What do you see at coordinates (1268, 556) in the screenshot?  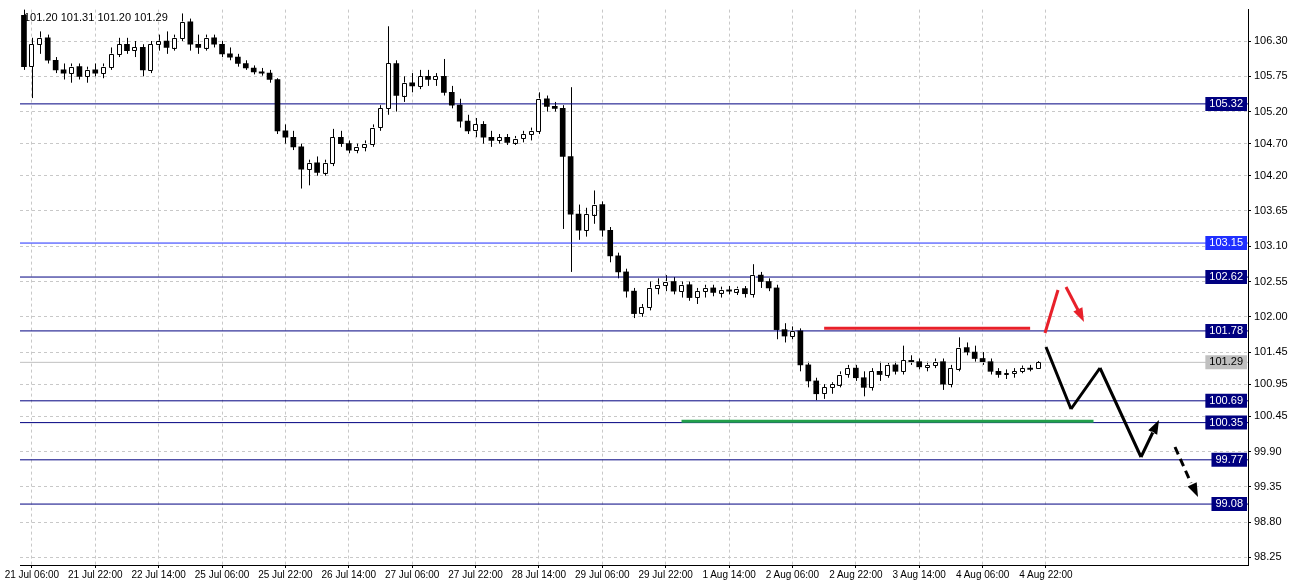 I see `y-tick-label: 98.25` at bounding box center [1268, 556].